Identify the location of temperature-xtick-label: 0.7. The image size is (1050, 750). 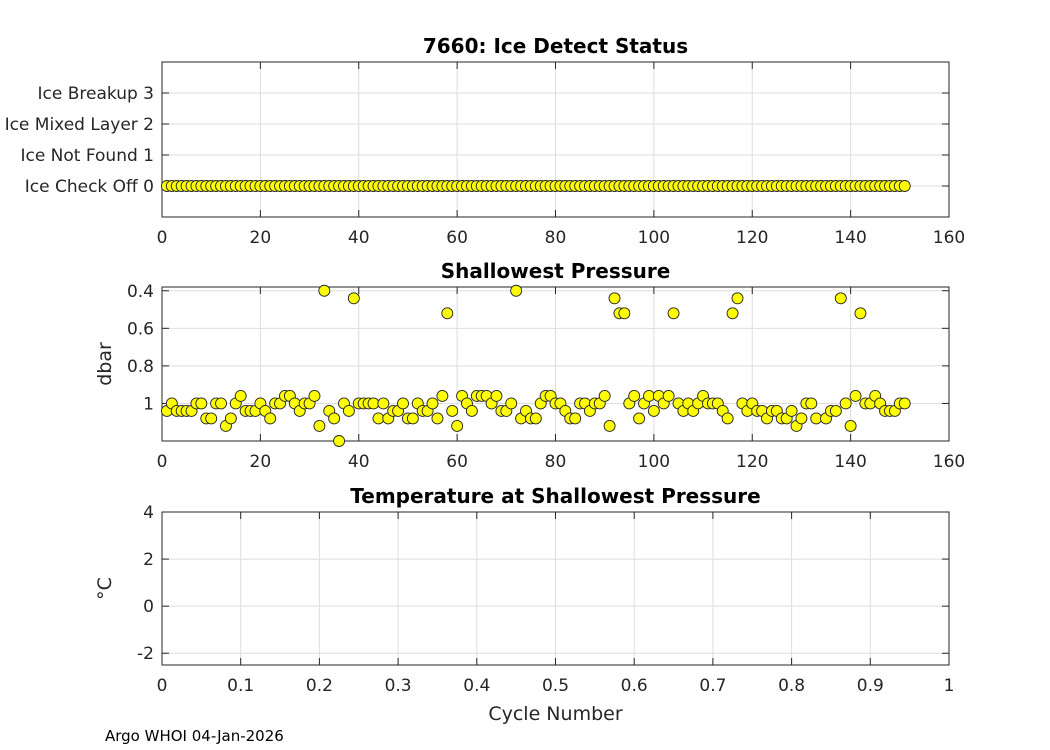
(712, 686).